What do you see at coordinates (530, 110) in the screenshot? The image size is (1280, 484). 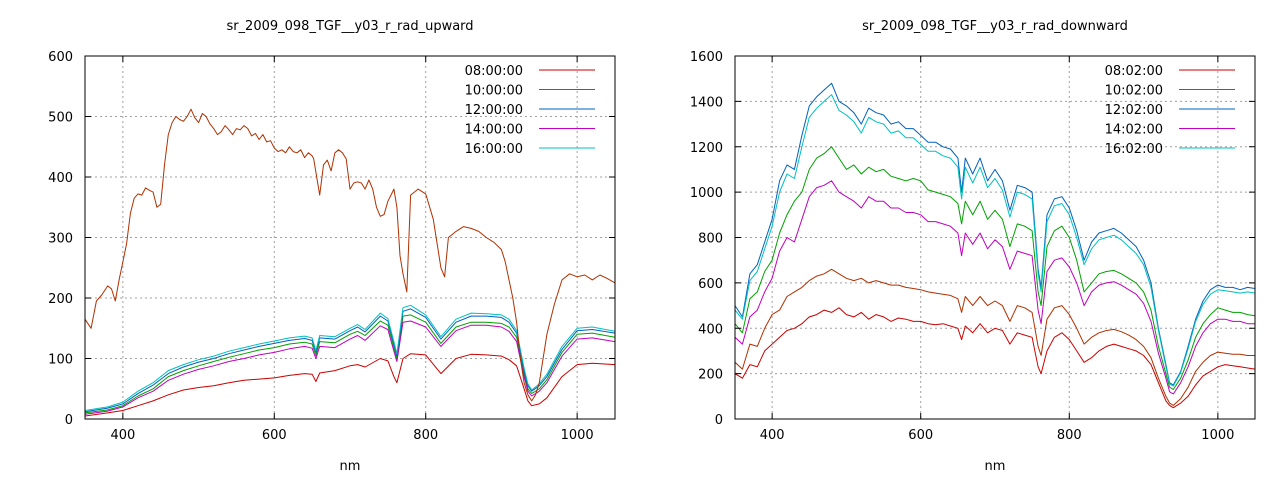 I see `legend: 08:00:00 10:00:00 12:00:00 14:00:00 16:00:00` at bounding box center [530, 110].